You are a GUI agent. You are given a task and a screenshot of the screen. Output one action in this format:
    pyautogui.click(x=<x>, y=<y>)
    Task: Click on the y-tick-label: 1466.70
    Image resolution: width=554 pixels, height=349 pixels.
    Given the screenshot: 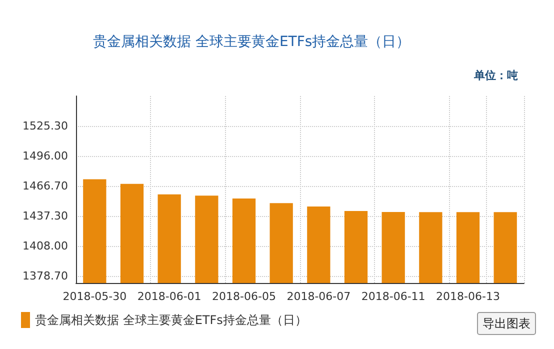 What is the action you would take?
    pyautogui.click(x=45, y=185)
    